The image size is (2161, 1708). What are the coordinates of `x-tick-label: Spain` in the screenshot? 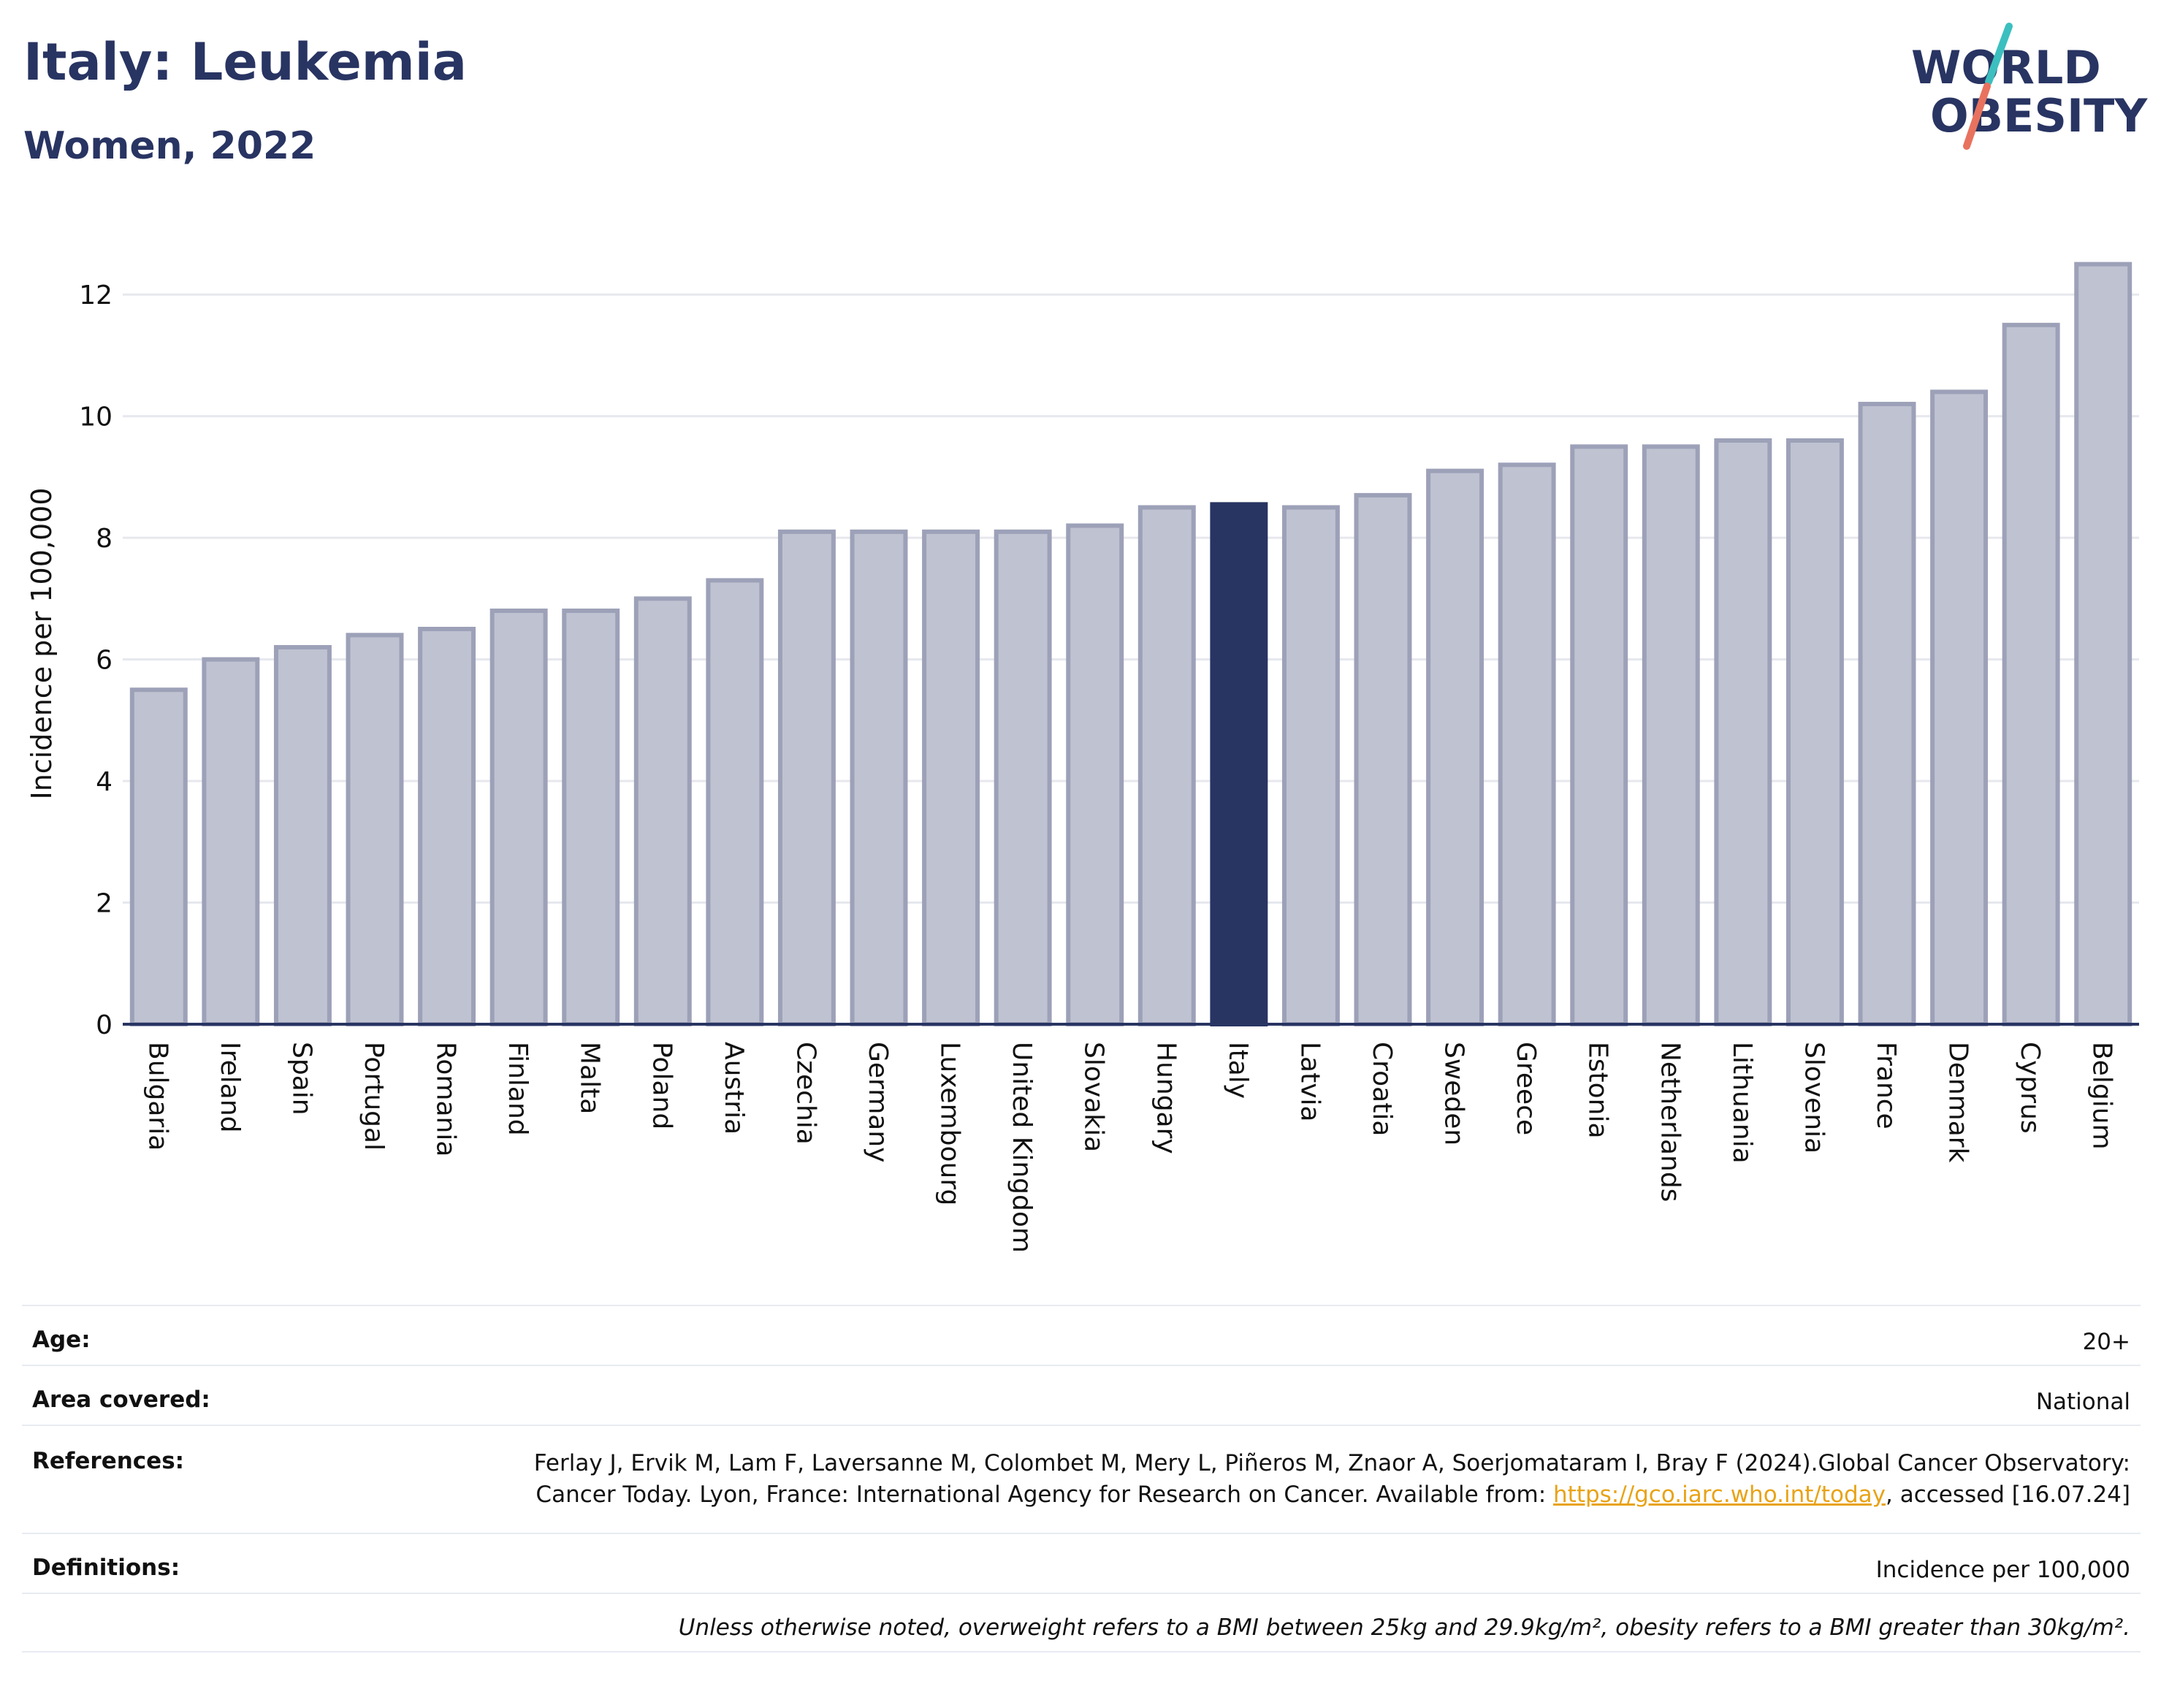 It's located at (301, 1079).